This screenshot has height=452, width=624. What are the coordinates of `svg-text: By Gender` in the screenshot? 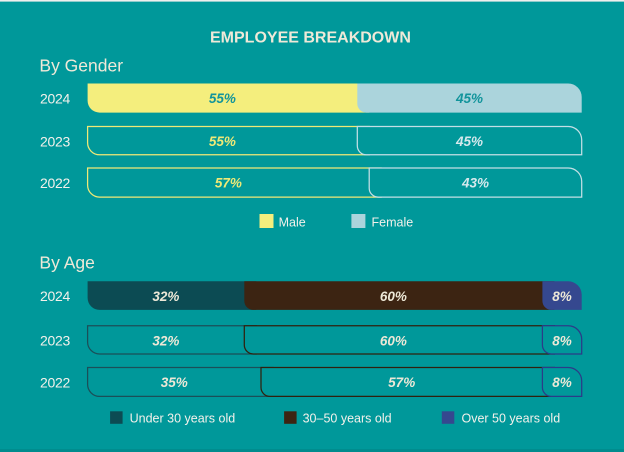 It's located at (81, 65).